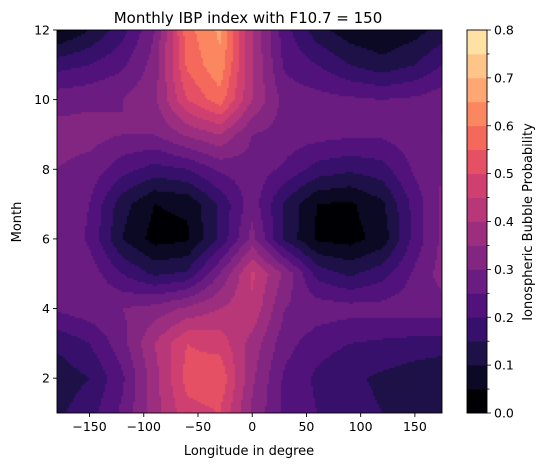 The height and width of the screenshot is (468, 546). What do you see at coordinates (42, 99) in the screenshot?
I see `y-tick-label: 10` at bounding box center [42, 99].